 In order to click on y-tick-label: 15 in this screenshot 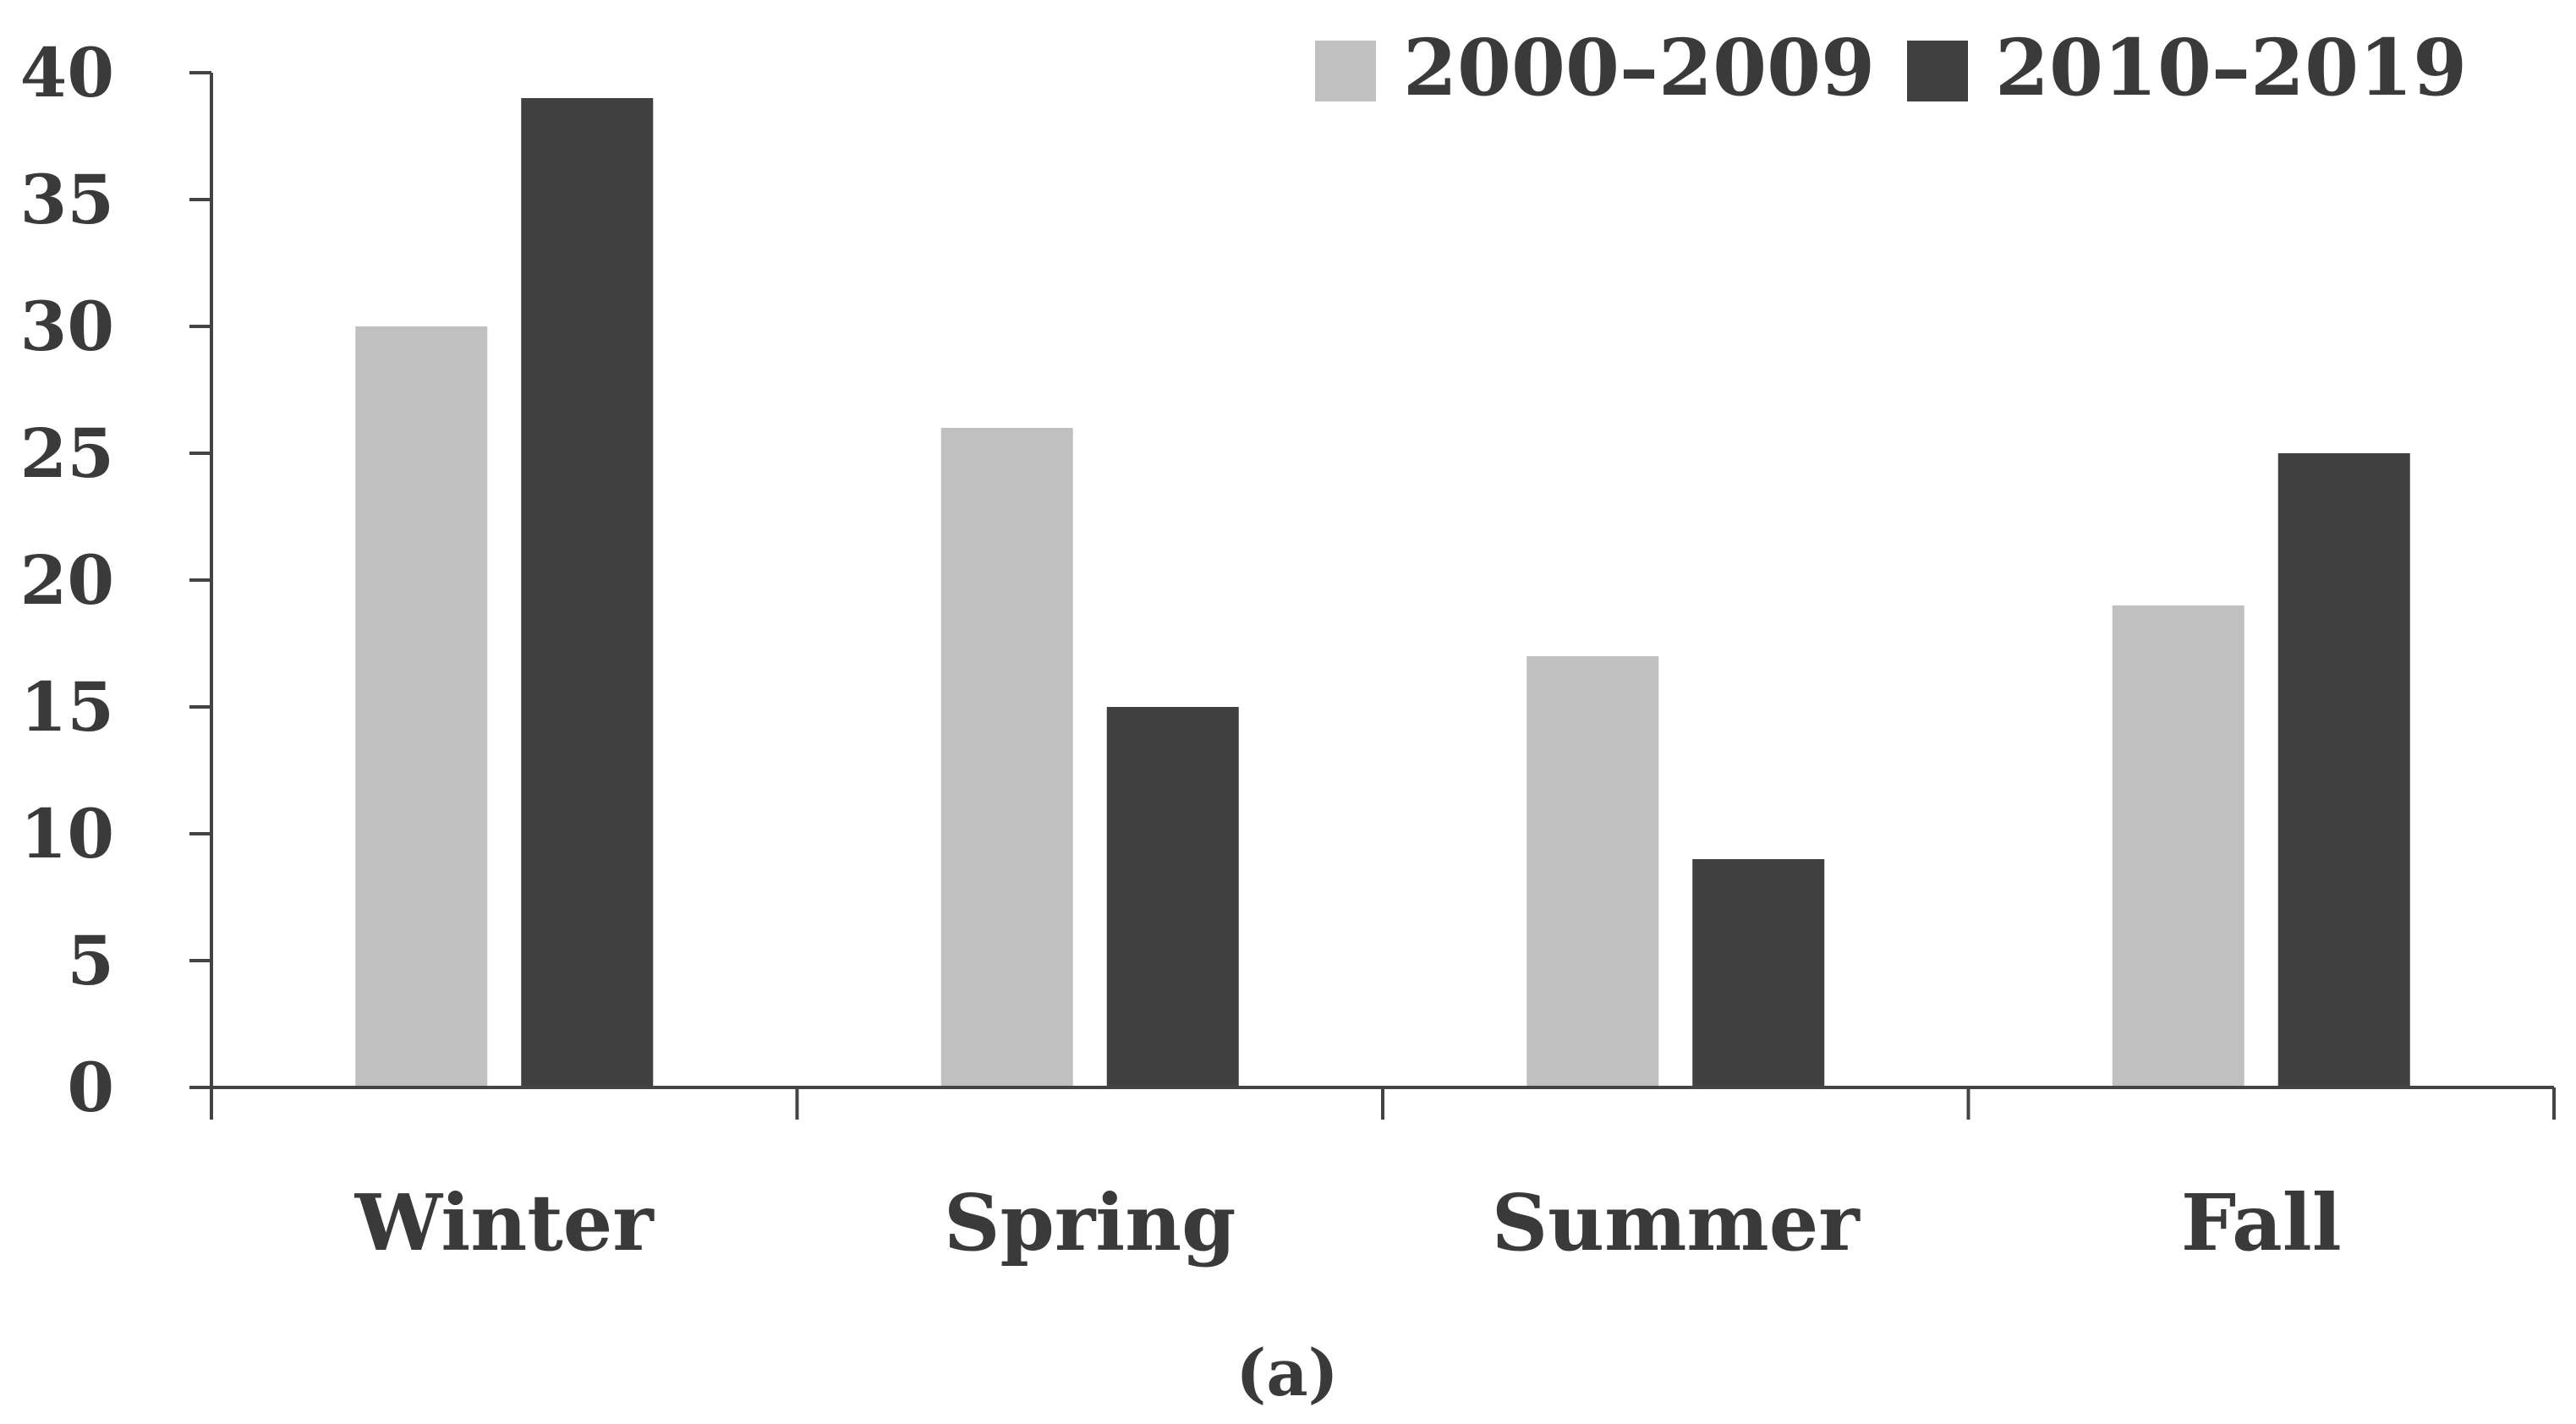, I will do `click(67, 707)`.